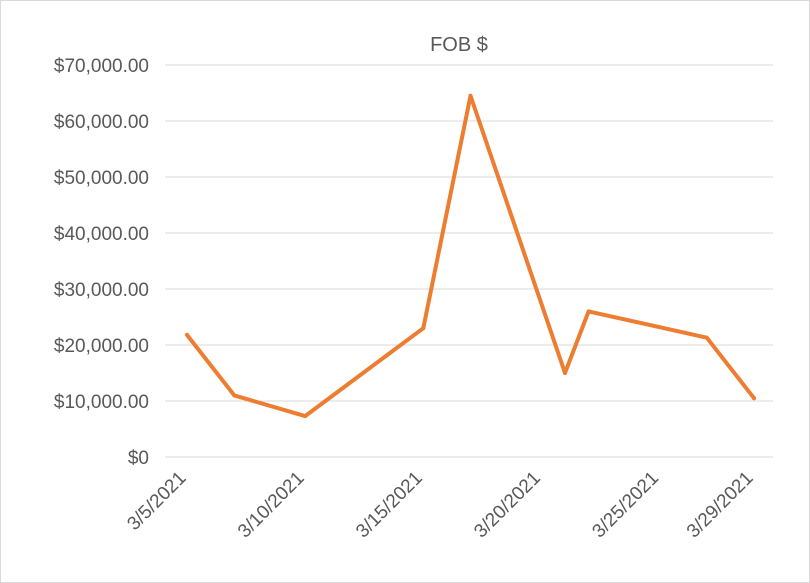 This screenshot has height=583, width=810. Describe the element at coordinates (101, 122) in the screenshot. I see `y-tick-label: $60,000.00` at that location.